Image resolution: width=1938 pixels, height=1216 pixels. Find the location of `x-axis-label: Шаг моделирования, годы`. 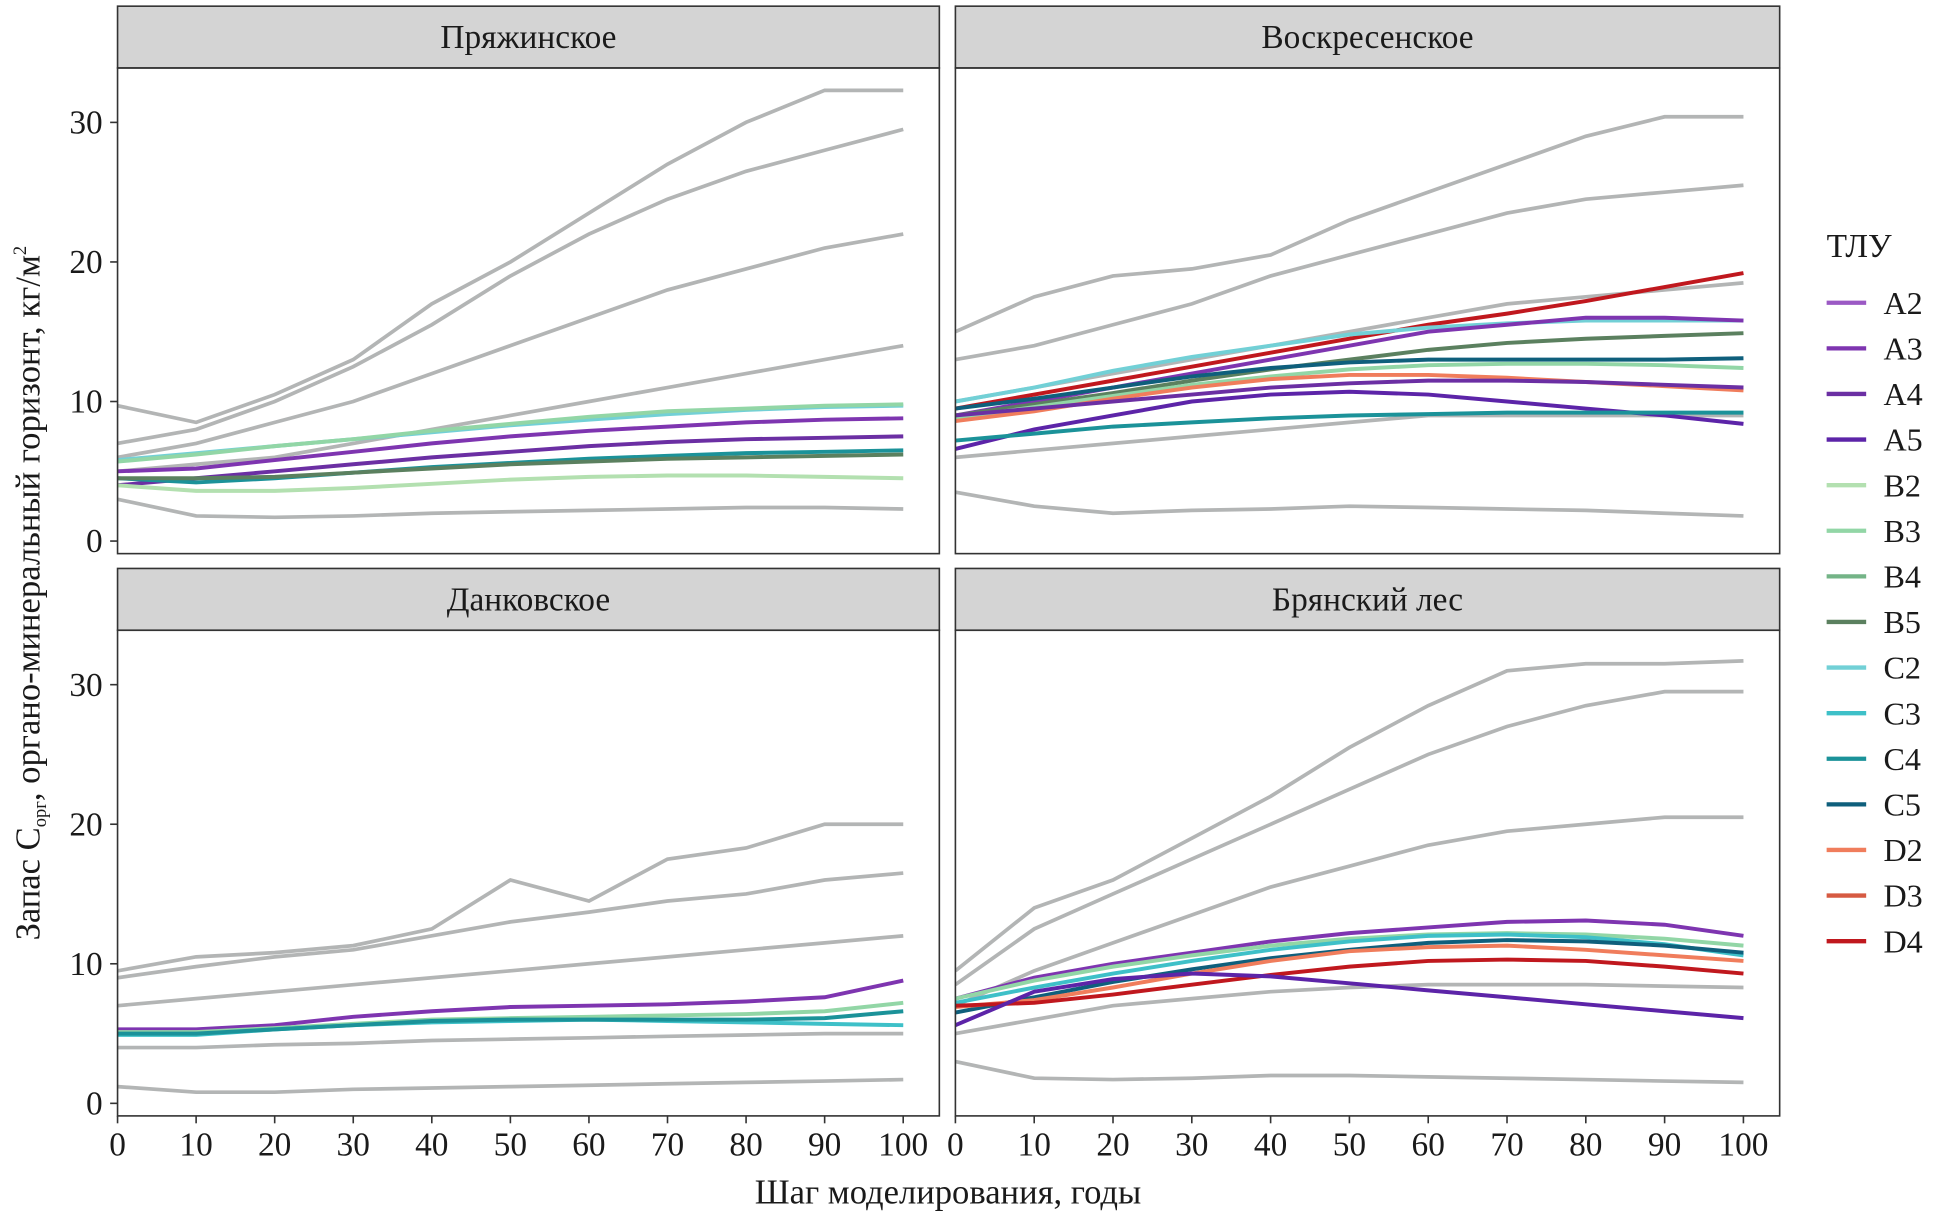

x-axis-label: Шаг моделирования, годы is located at coordinates (948, 1193).